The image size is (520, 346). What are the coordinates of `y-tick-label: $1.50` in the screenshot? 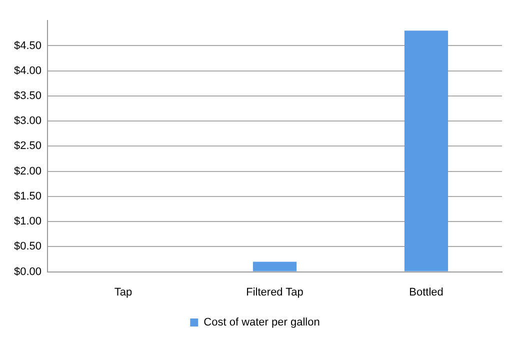 It's located at (28, 196).